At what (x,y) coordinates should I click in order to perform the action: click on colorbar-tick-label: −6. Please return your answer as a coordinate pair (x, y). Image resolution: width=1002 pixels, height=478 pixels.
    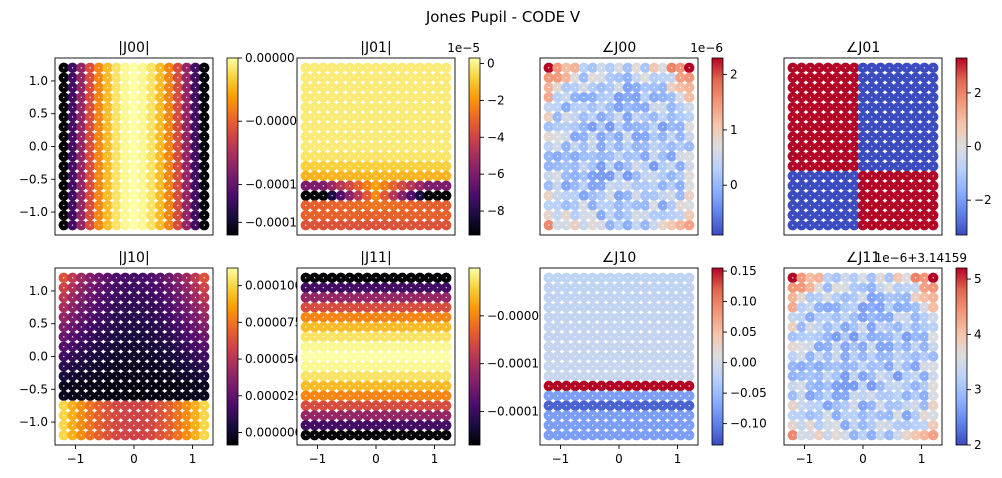
    Looking at the image, I should click on (496, 174).